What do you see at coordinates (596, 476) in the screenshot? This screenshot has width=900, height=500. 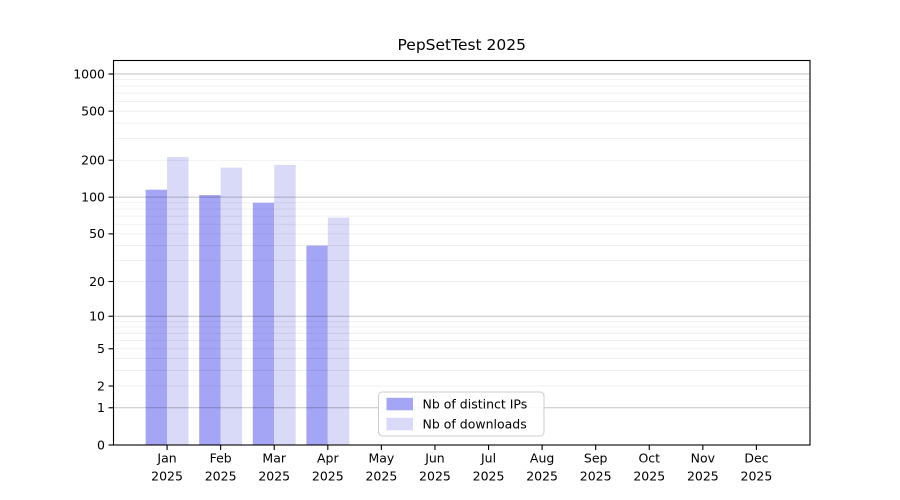 I see `x-tick-label-year-sep: 2025` at bounding box center [596, 476].